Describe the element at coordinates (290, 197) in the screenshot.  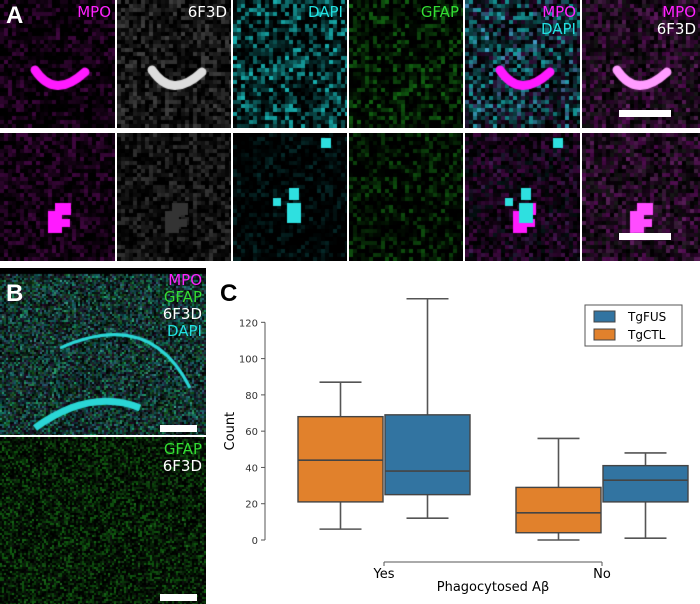
I see `panel-a-image-r2-c3` at that location.